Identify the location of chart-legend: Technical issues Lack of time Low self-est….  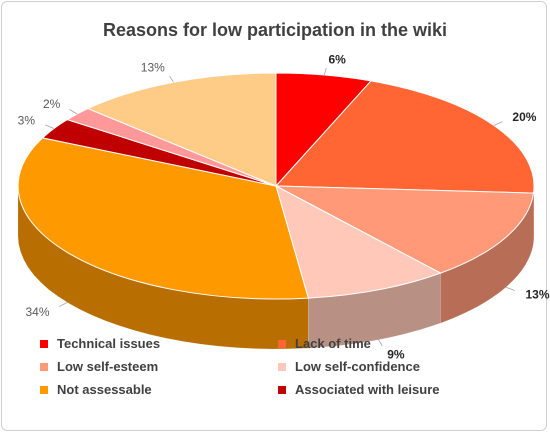
(285, 366).